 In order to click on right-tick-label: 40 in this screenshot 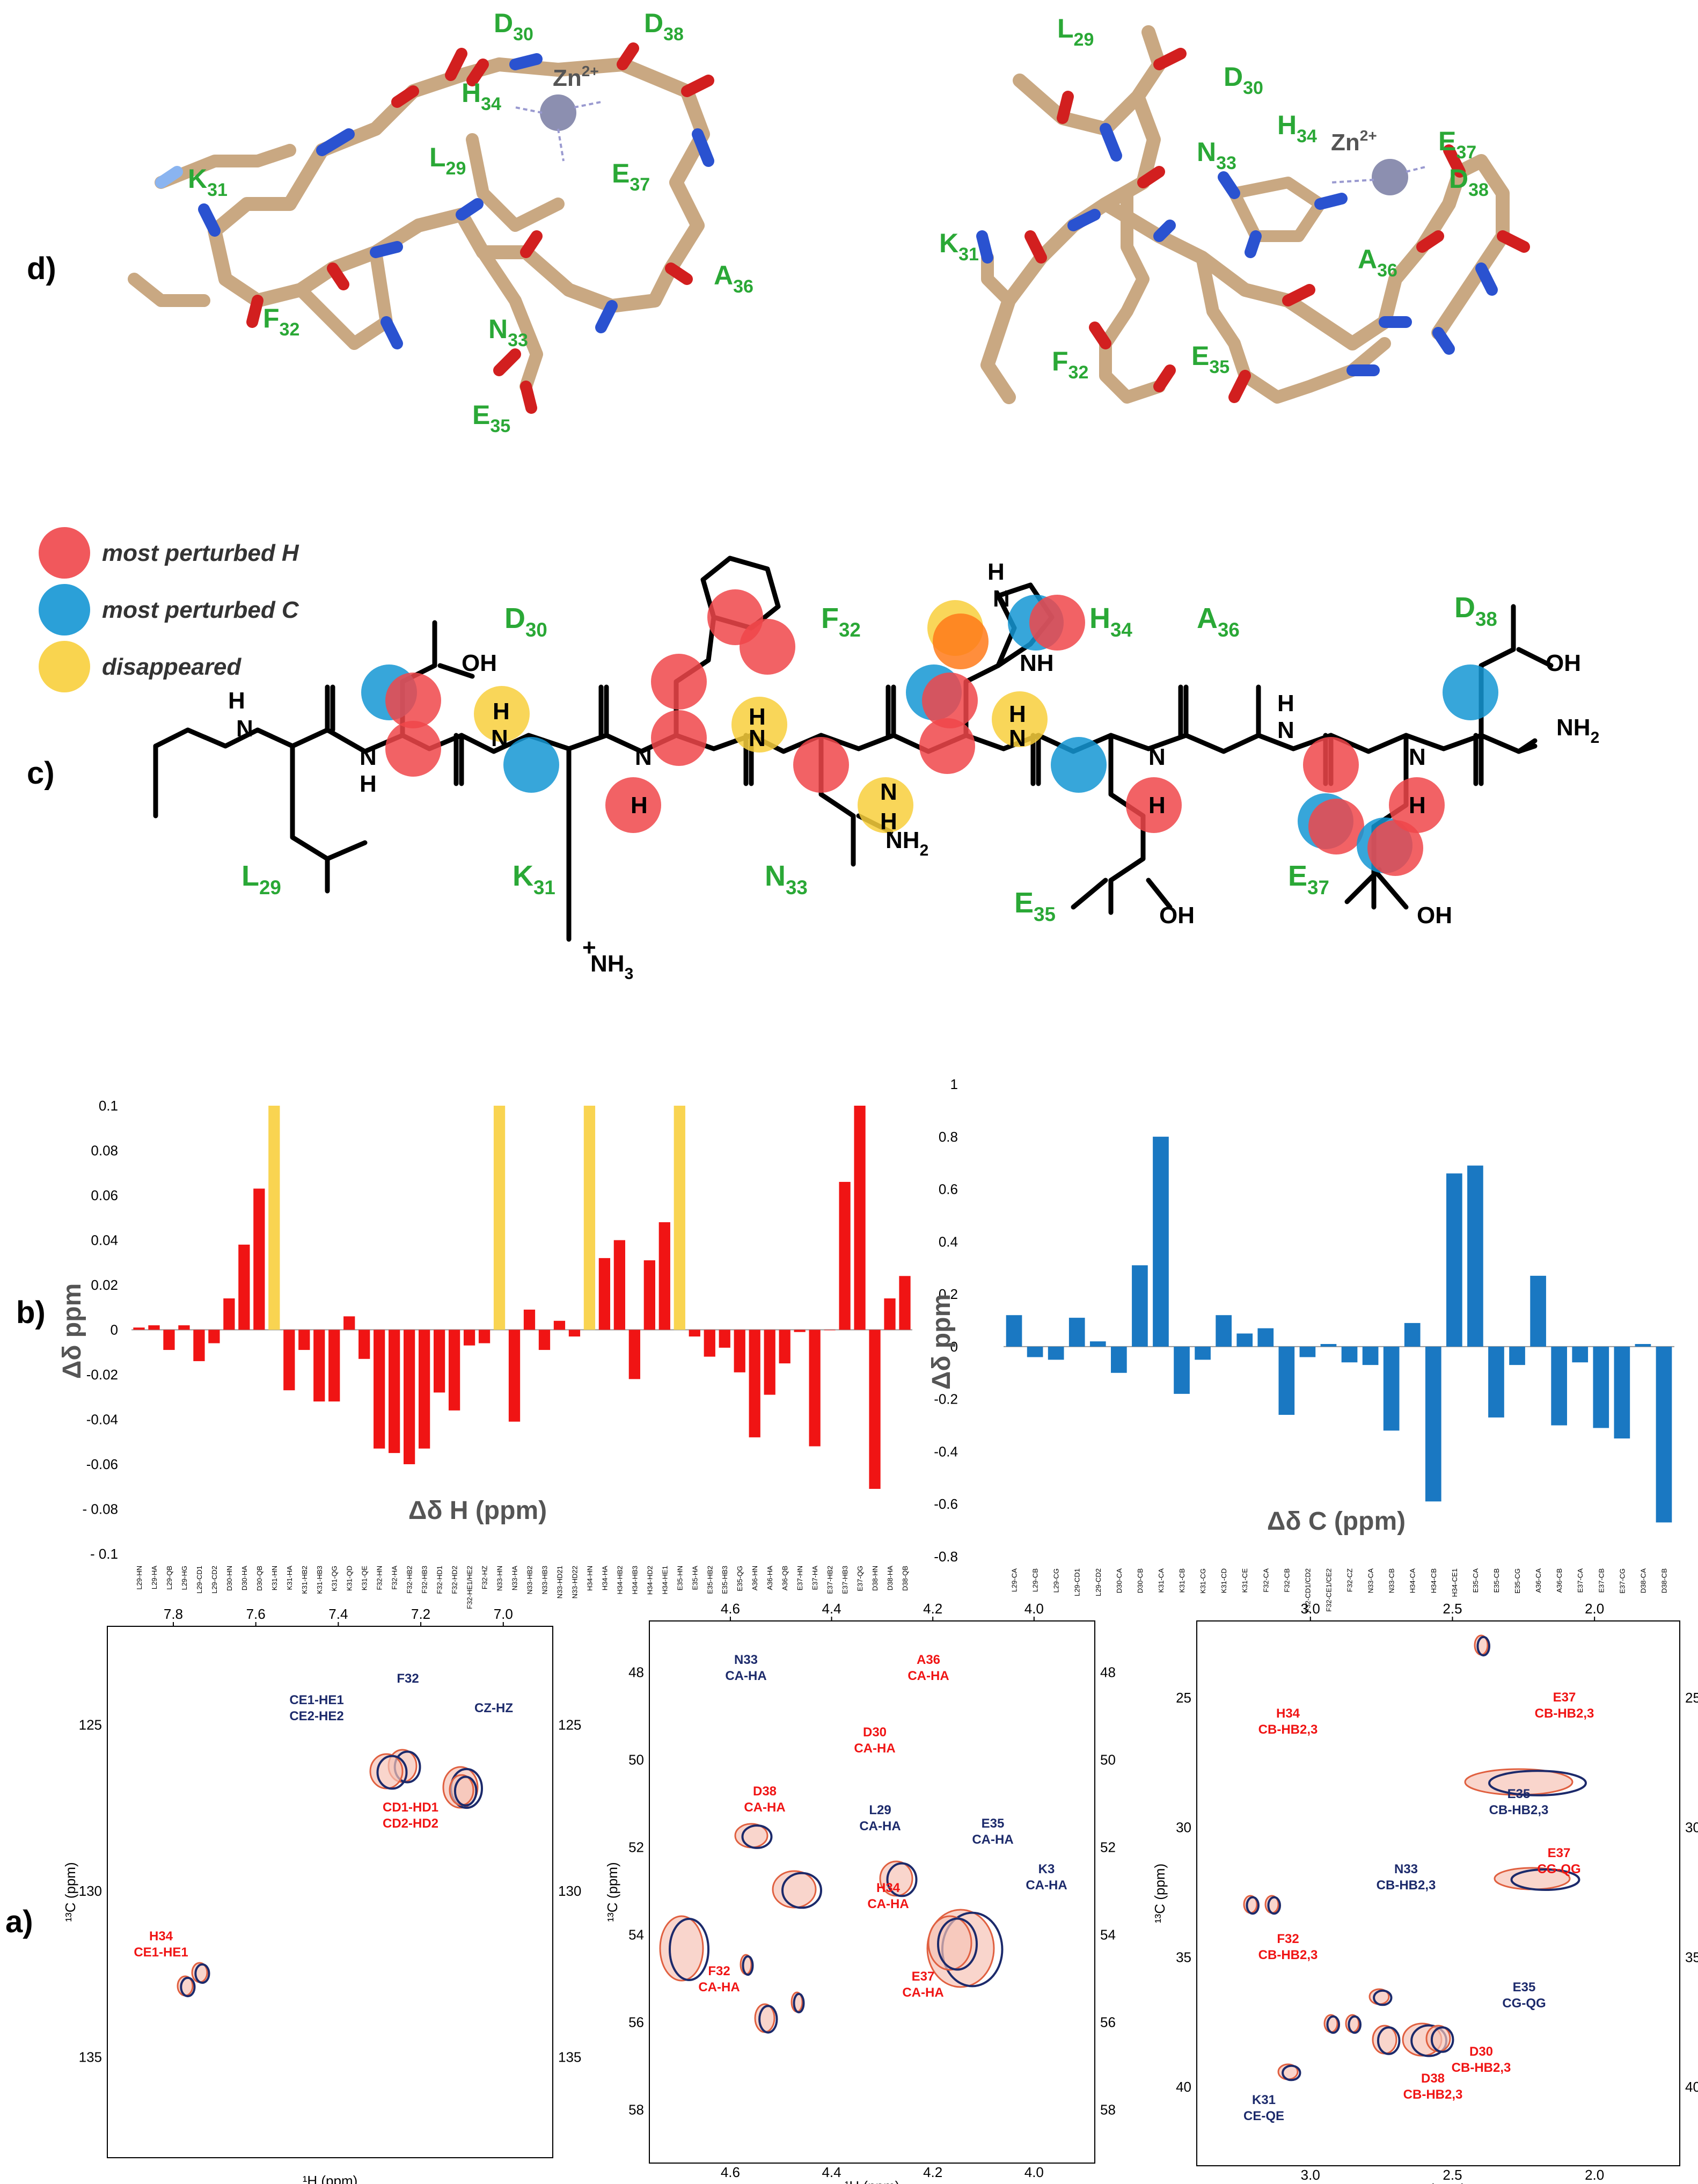, I will do `click(1691, 2087)`.